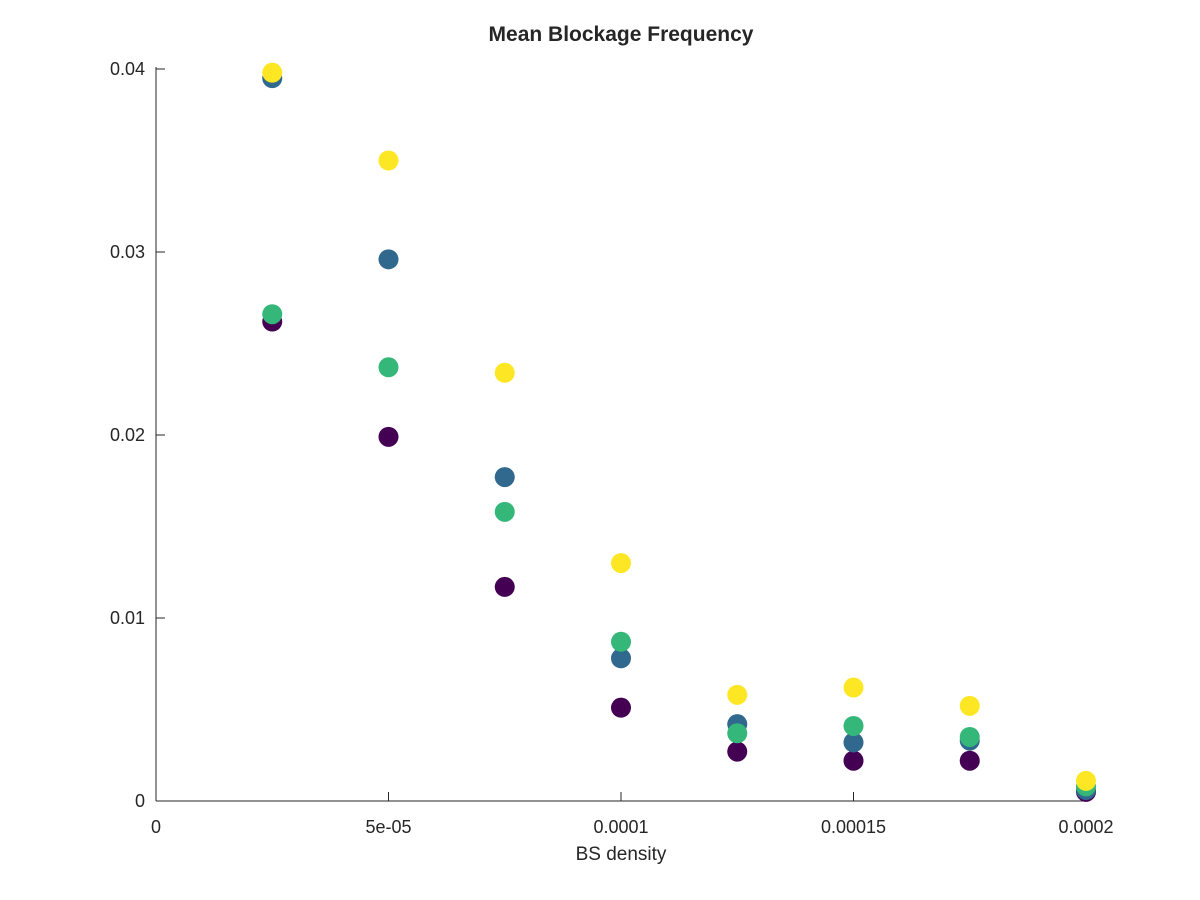 Image resolution: width=1200 pixels, height=900 pixels. What do you see at coordinates (621, 854) in the screenshot?
I see `x-axis-label: BS density` at bounding box center [621, 854].